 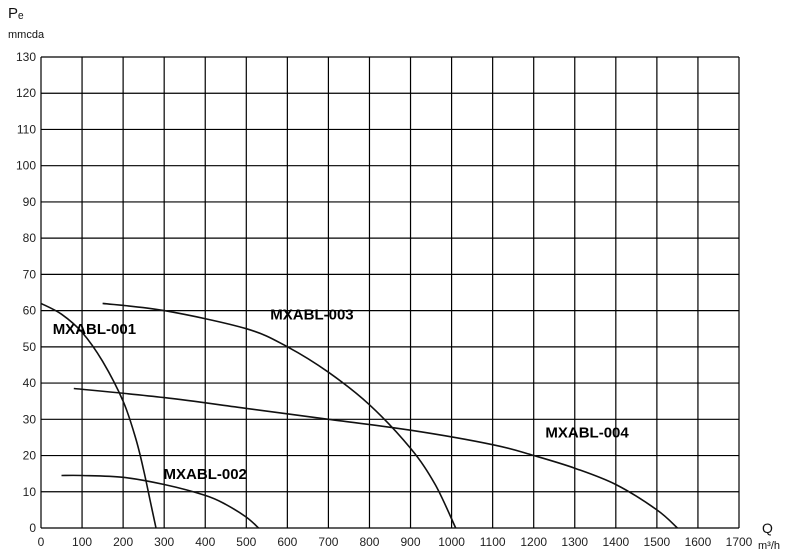 I want to click on x-tick-label: 100, so click(x=82, y=542).